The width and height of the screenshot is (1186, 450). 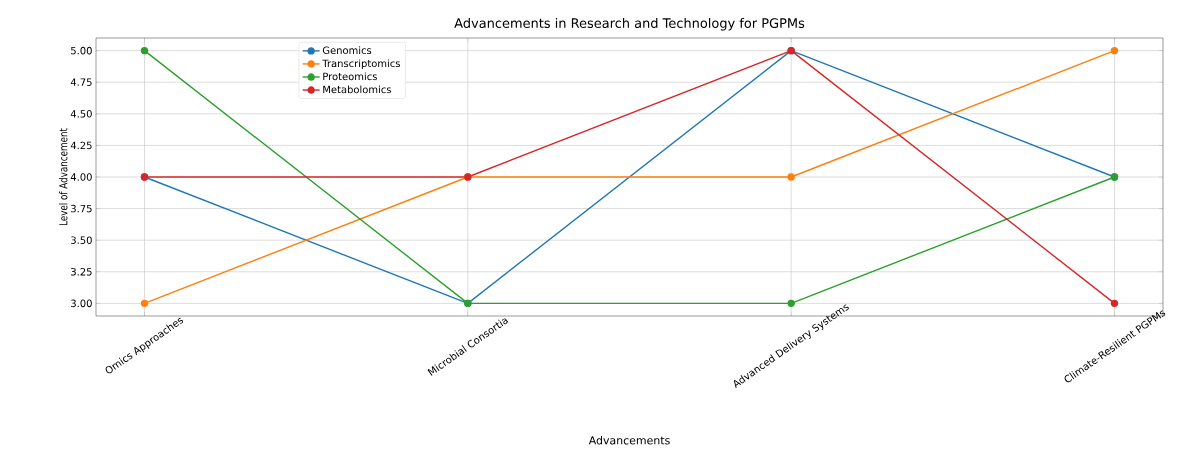 What do you see at coordinates (81, 303) in the screenshot?
I see `y-tick-label: 3.00` at bounding box center [81, 303].